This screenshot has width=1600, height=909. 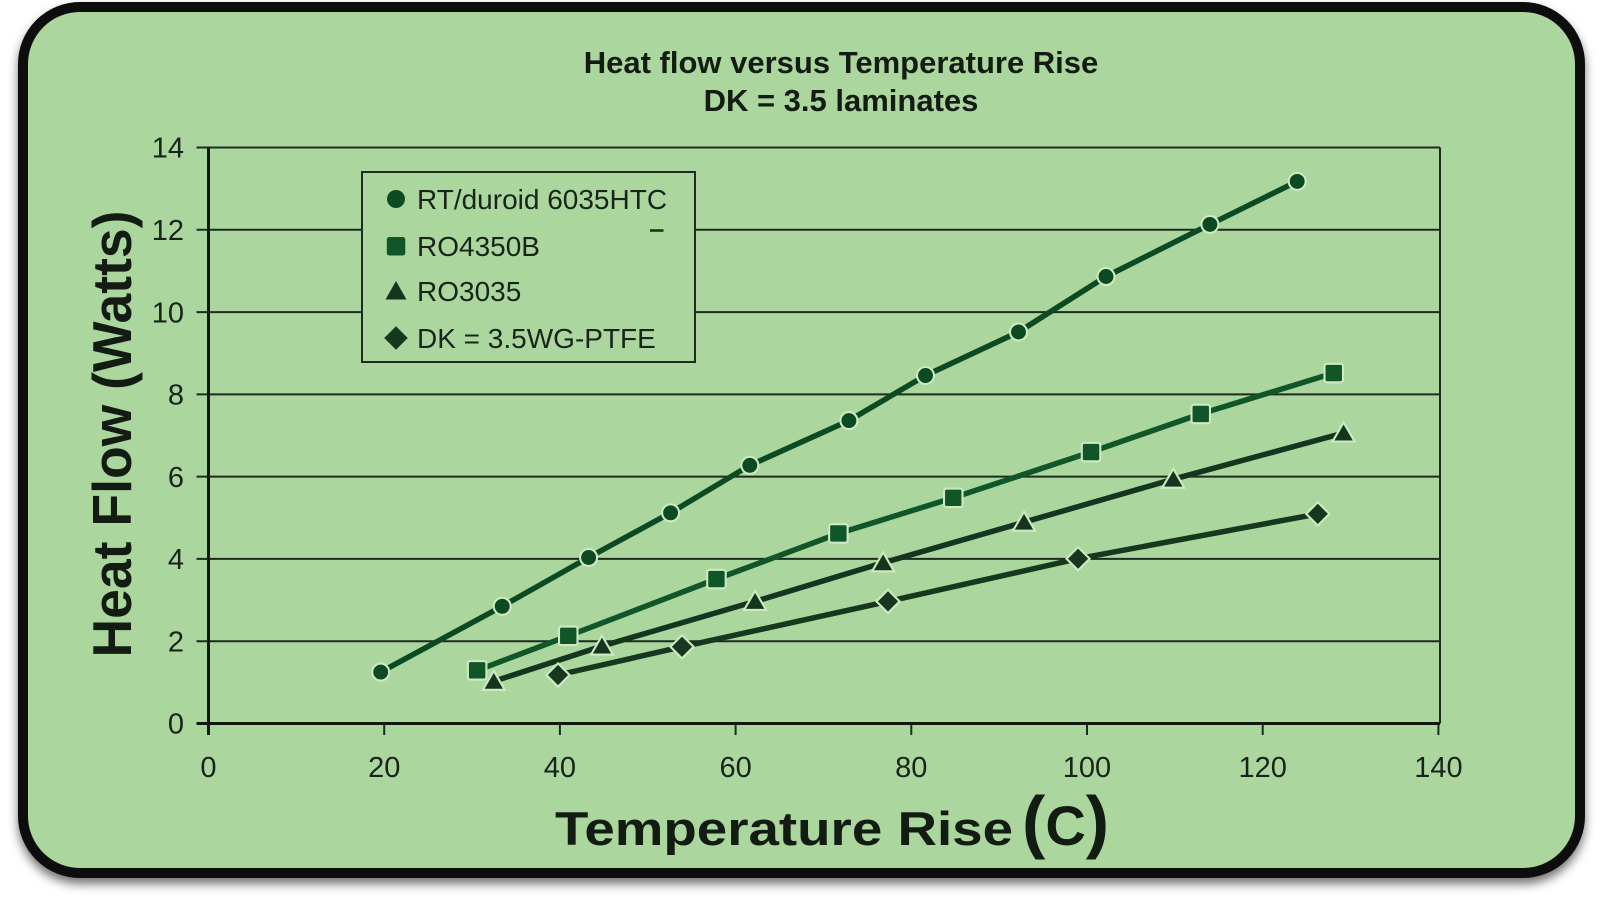 I want to click on svg-text: 140, so click(x=1438, y=768).